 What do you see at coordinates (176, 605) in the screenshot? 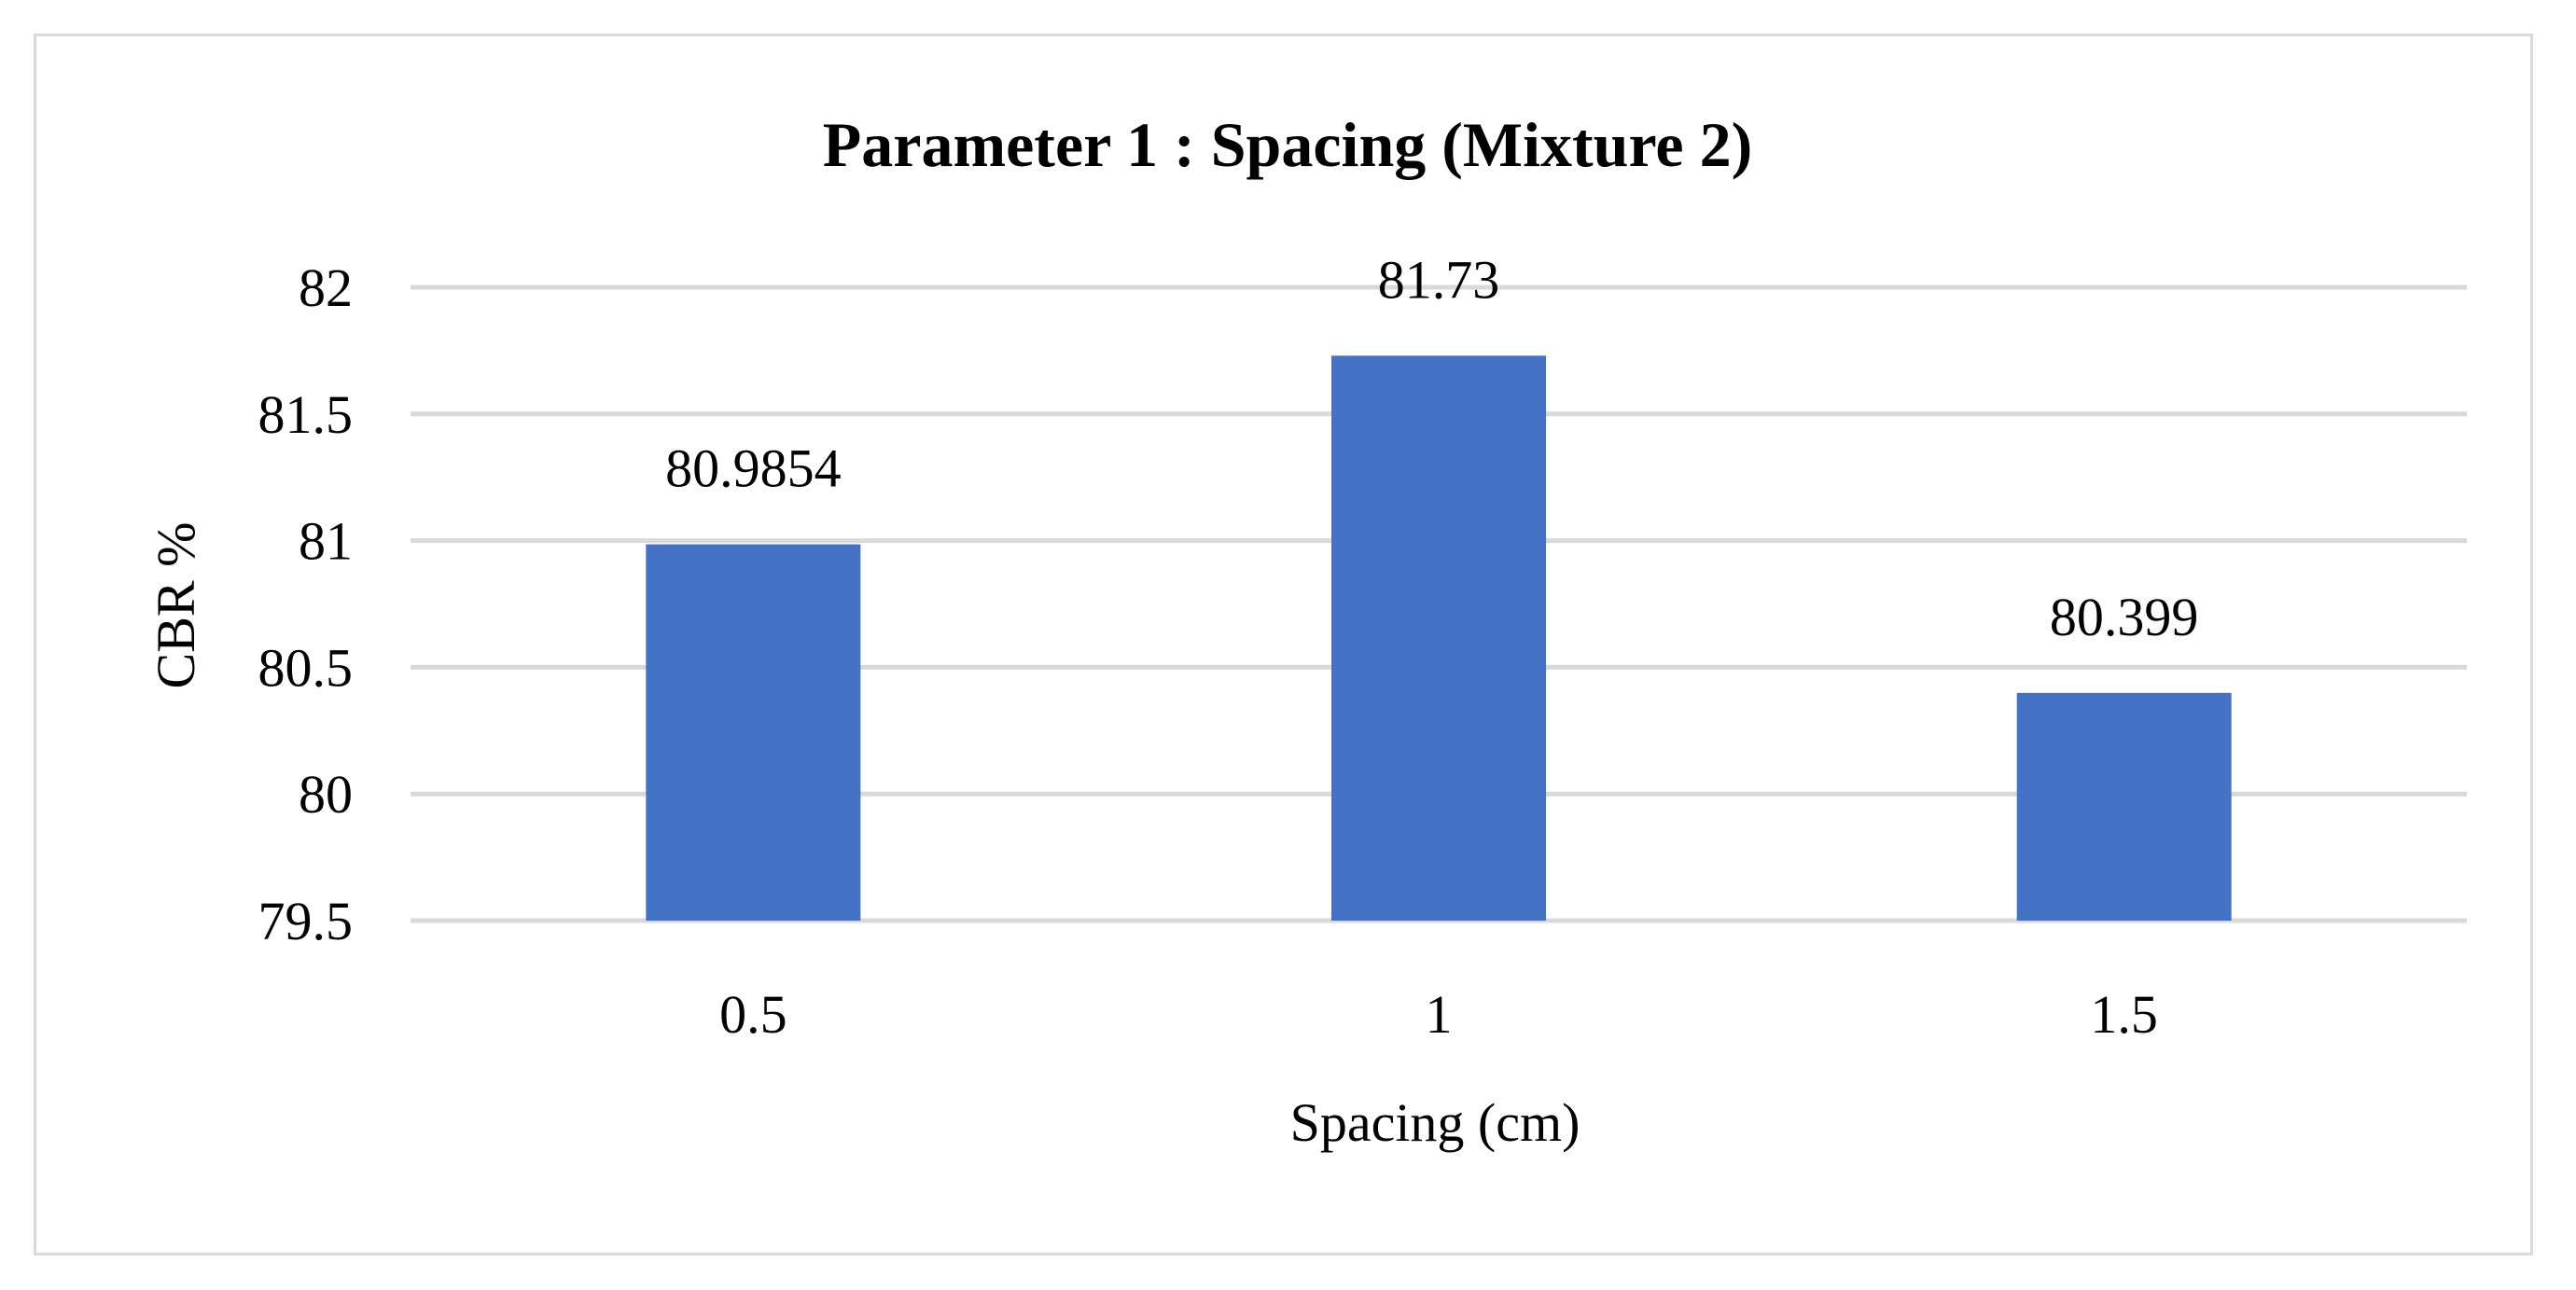
I see `y-axis-title: CBR %` at bounding box center [176, 605].